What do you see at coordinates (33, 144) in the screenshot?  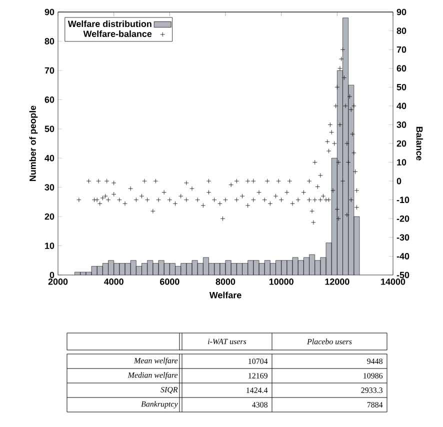 I see `y-axis-title: Number of people` at bounding box center [33, 144].